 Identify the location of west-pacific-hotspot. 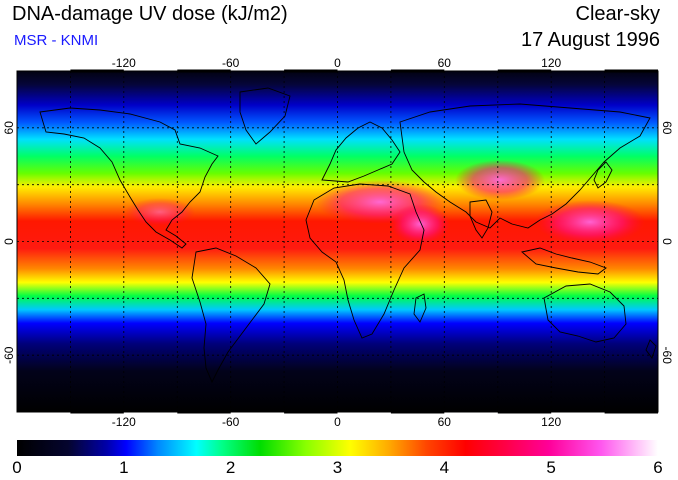
(590, 222).